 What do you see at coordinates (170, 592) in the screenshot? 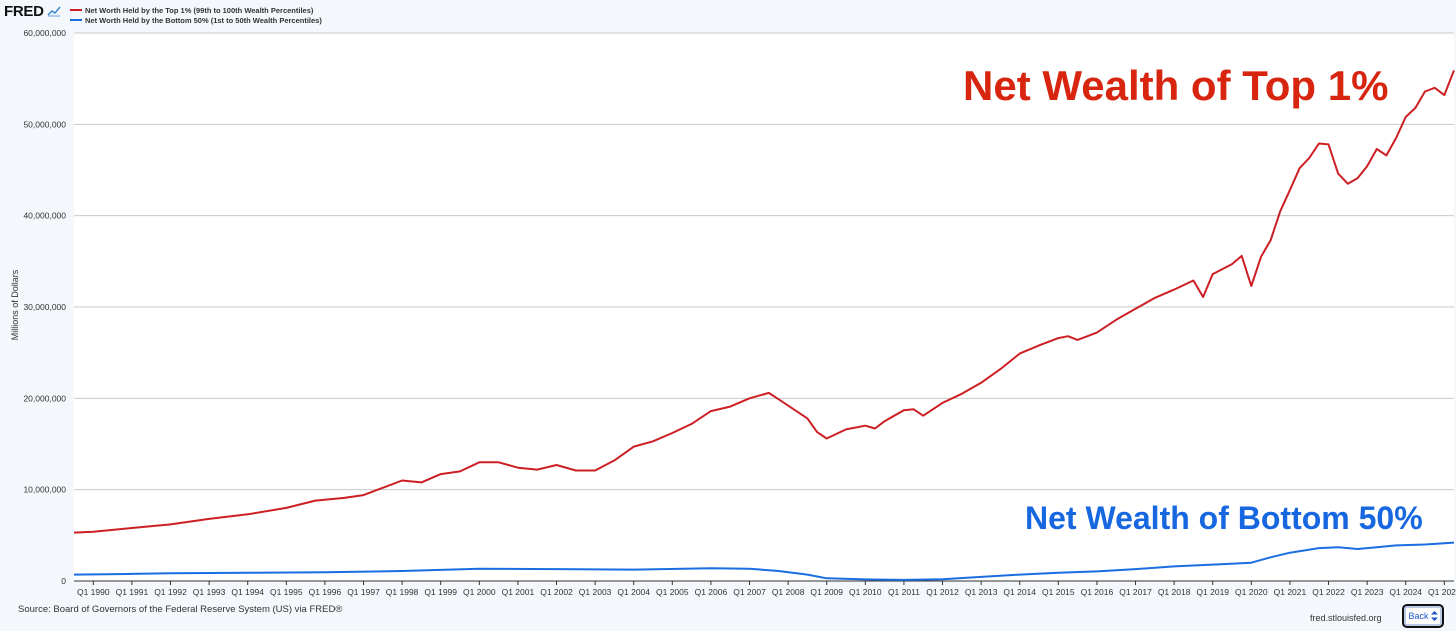
I see `x-tick-label: Q1 1992` at bounding box center [170, 592].